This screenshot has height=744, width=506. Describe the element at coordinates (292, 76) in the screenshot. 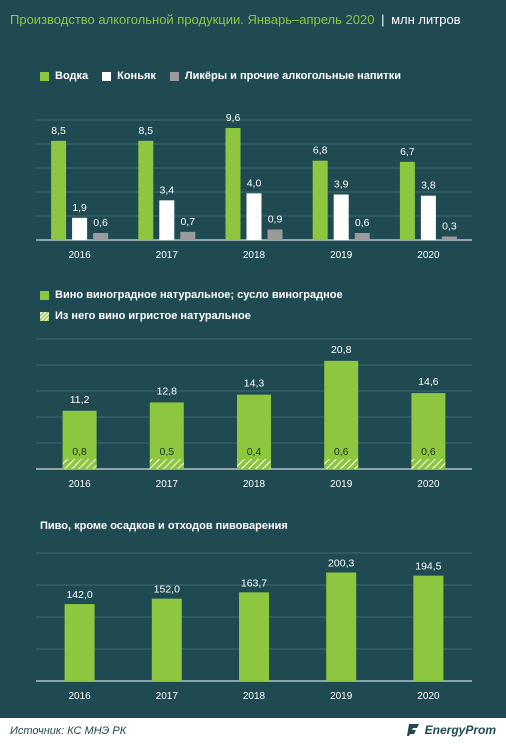

I see `legend-label-liqueurs: Ликёры и прочие алкогольные напитки` at that location.